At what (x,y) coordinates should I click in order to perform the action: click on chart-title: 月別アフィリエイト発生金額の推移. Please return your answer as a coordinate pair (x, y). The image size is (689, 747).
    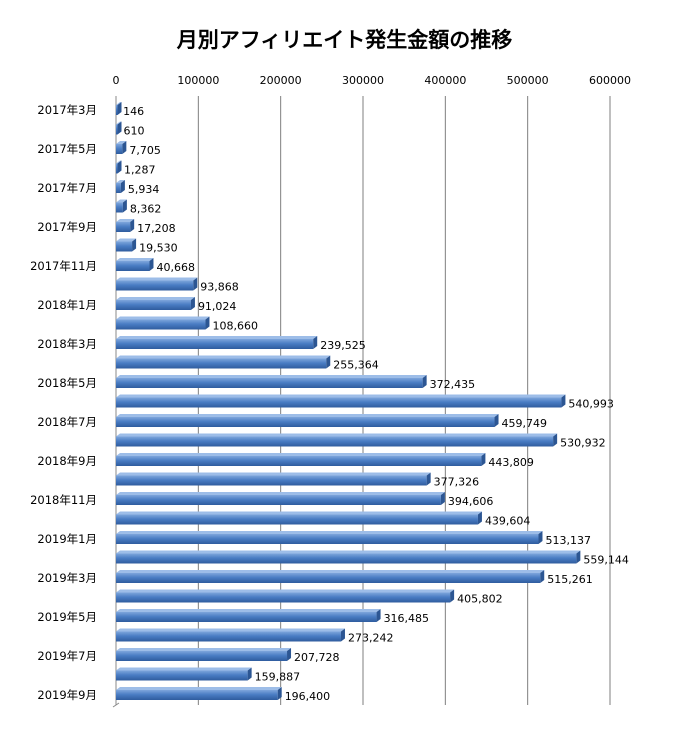
    Looking at the image, I should click on (344, 40).